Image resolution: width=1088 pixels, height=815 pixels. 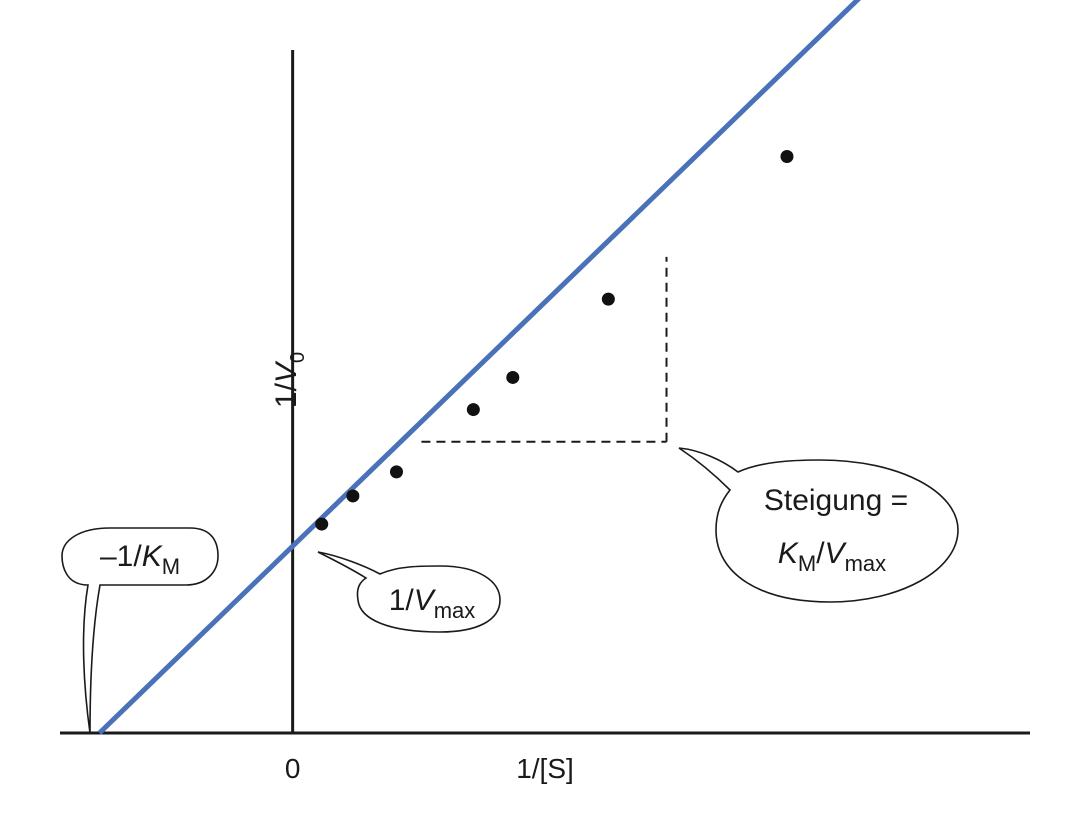 What do you see at coordinates (286, 371) in the screenshot?
I see `y-axis-label-var: V` at bounding box center [286, 371].